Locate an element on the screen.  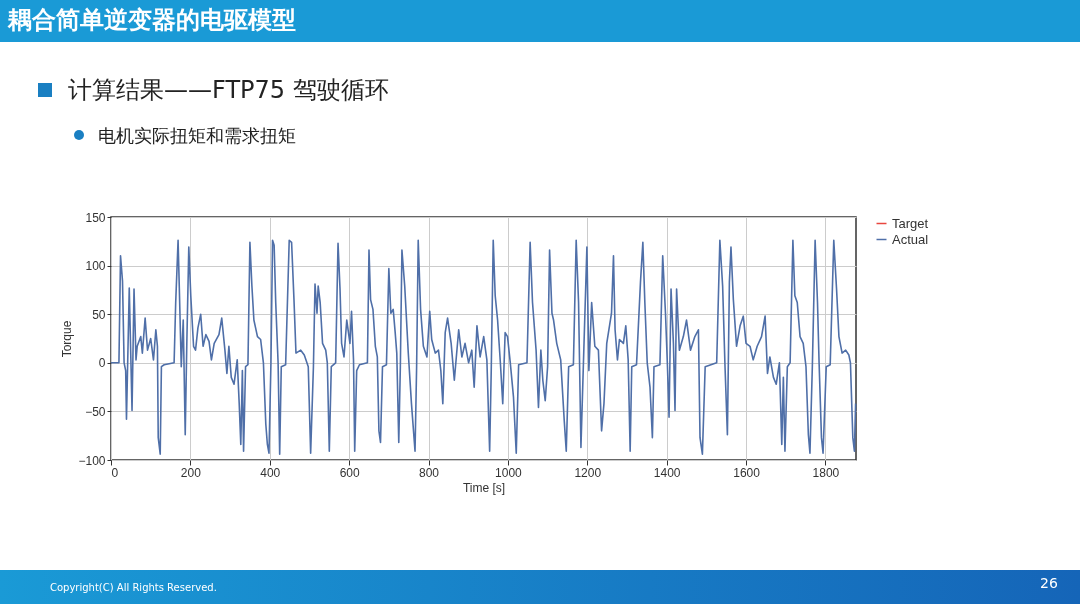
x-tick-label: 1000 is located at coordinates (509, 472).